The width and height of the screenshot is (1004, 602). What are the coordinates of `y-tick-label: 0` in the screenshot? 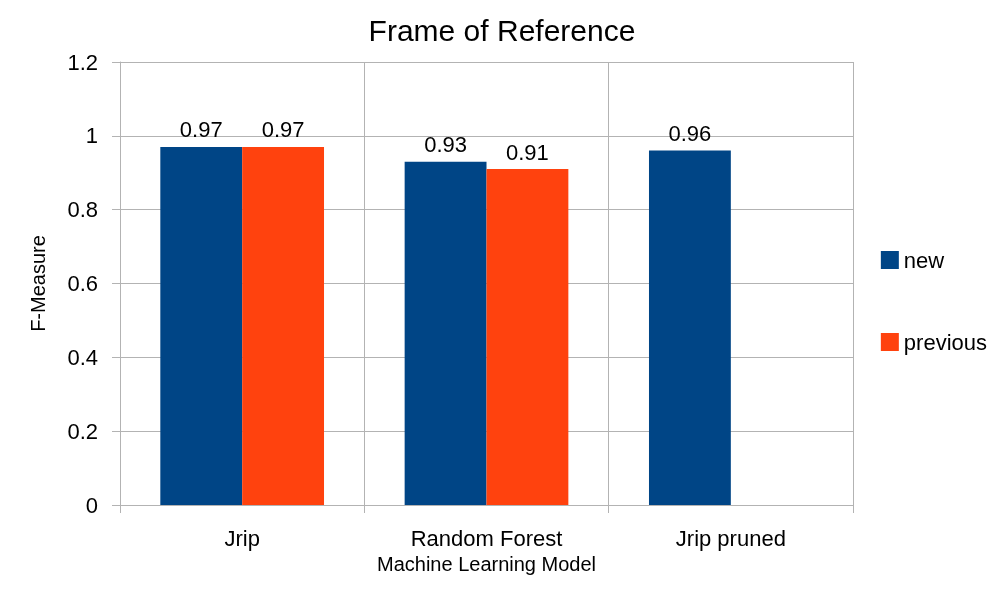 It's located at (91, 505).